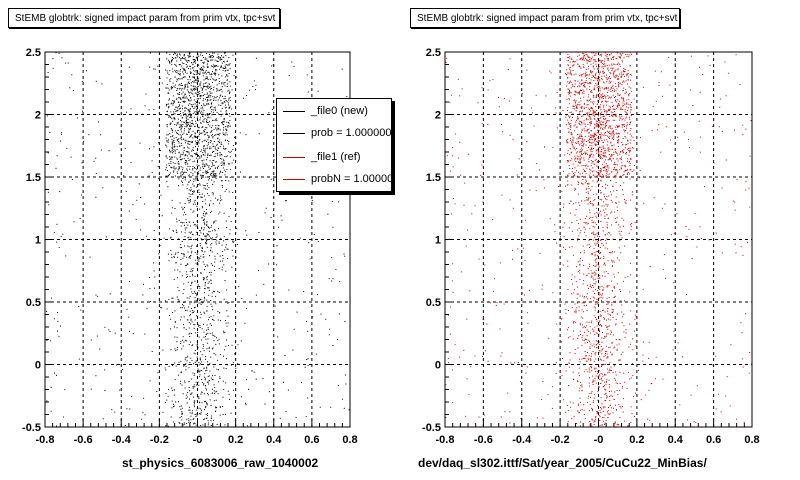 The image size is (800, 480). I want to click on y-tick-label: 0.5, so click(33, 303).